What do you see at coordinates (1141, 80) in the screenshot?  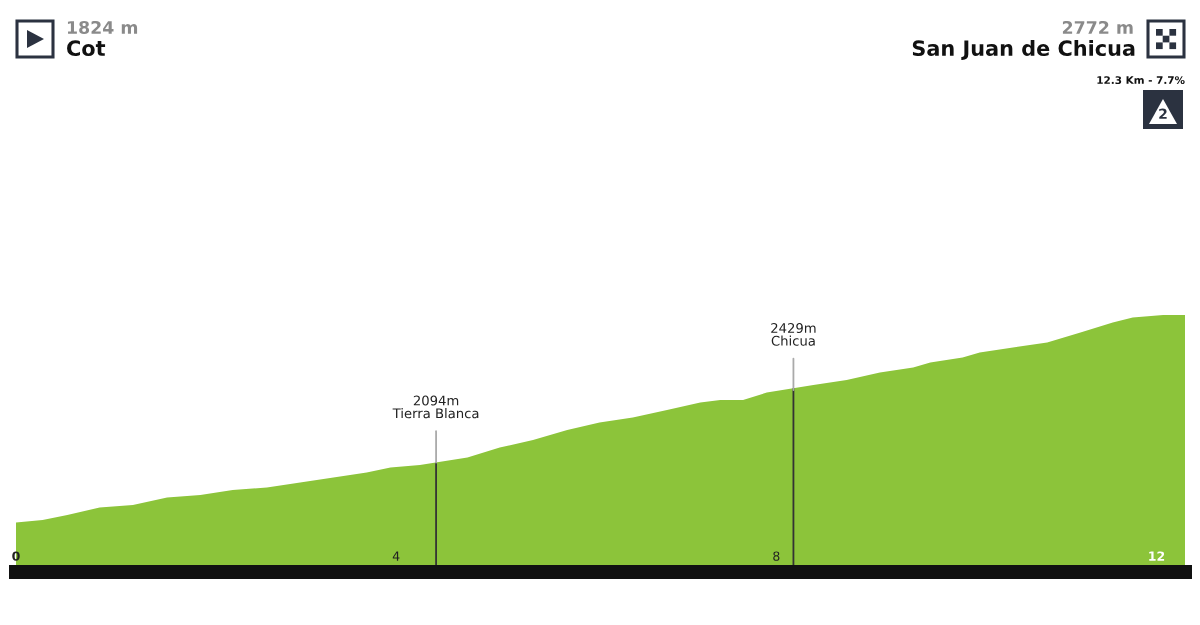 I see `text: 12.3 Km - 7.7%` at bounding box center [1141, 80].